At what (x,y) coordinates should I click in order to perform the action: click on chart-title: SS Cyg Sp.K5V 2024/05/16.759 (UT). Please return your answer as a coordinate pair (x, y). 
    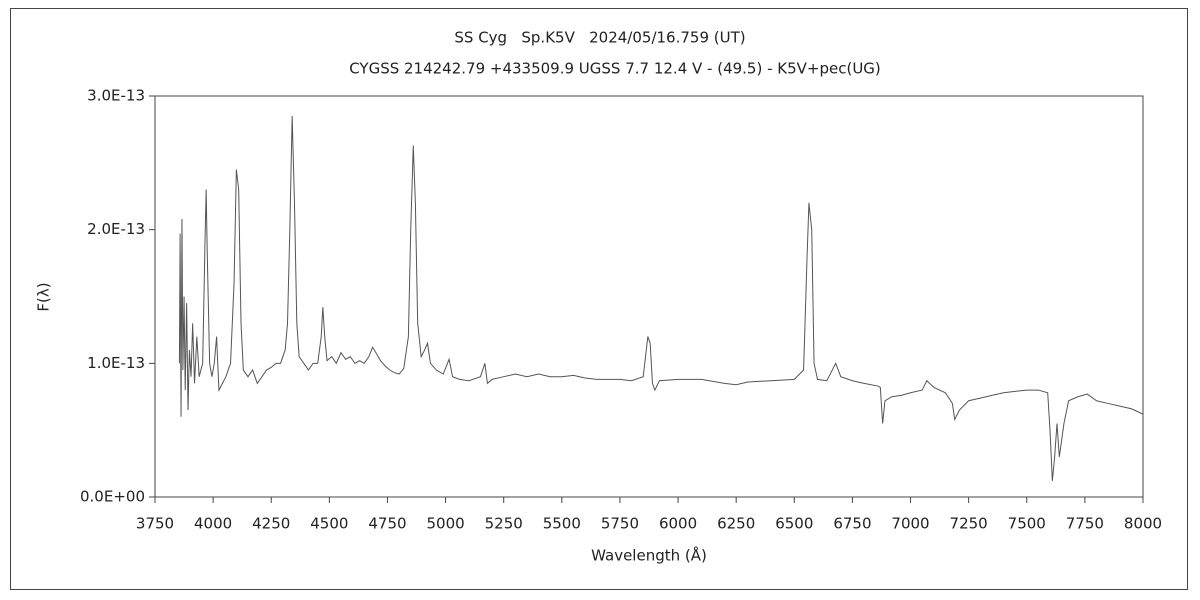
    Looking at the image, I should click on (599, 38).